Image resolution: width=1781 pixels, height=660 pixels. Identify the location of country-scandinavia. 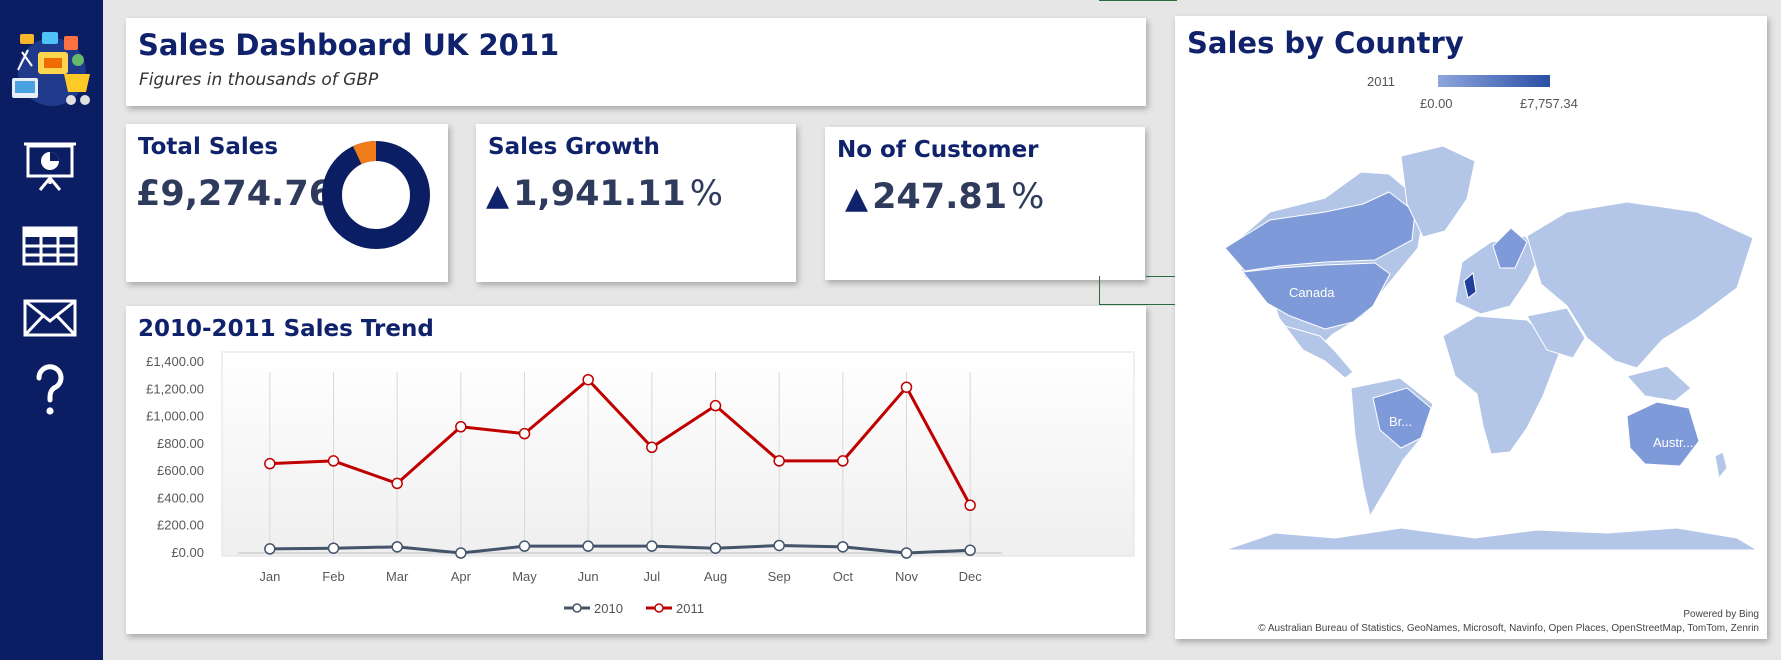
(1510, 248).